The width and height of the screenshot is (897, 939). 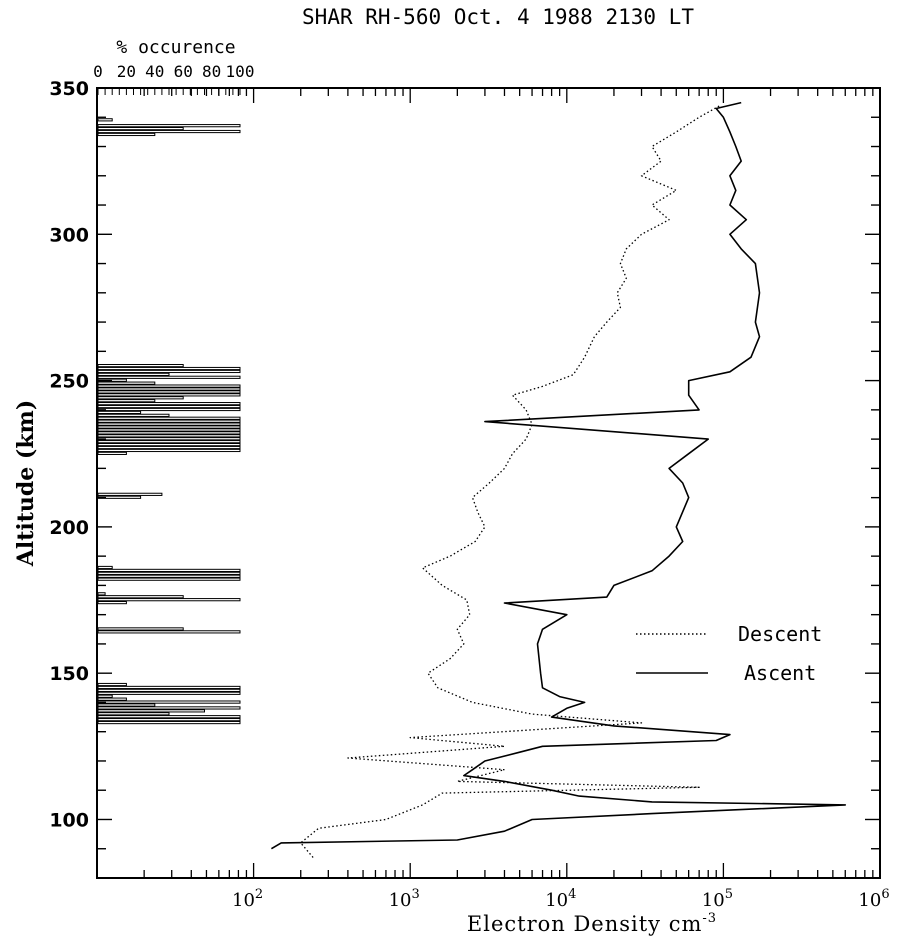 What do you see at coordinates (183, 71) in the screenshot?
I see `histogram-tick-label: 60` at bounding box center [183, 71].